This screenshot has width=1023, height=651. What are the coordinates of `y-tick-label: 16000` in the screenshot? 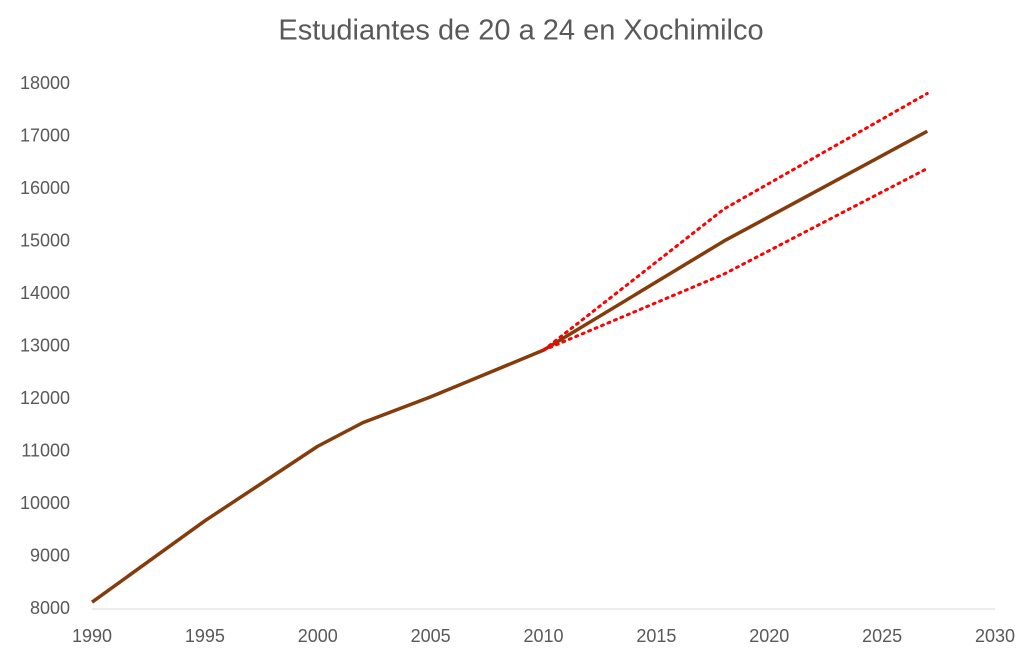 It's located at (45, 188).